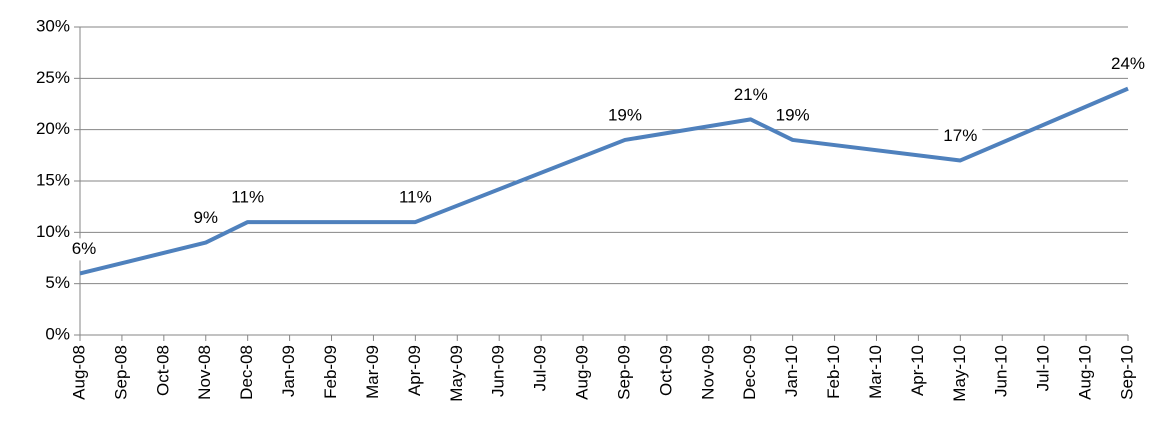  What do you see at coordinates (917, 370) in the screenshot?
I see `x-tick-label: Apr-10` at bounding box center [917, 370].